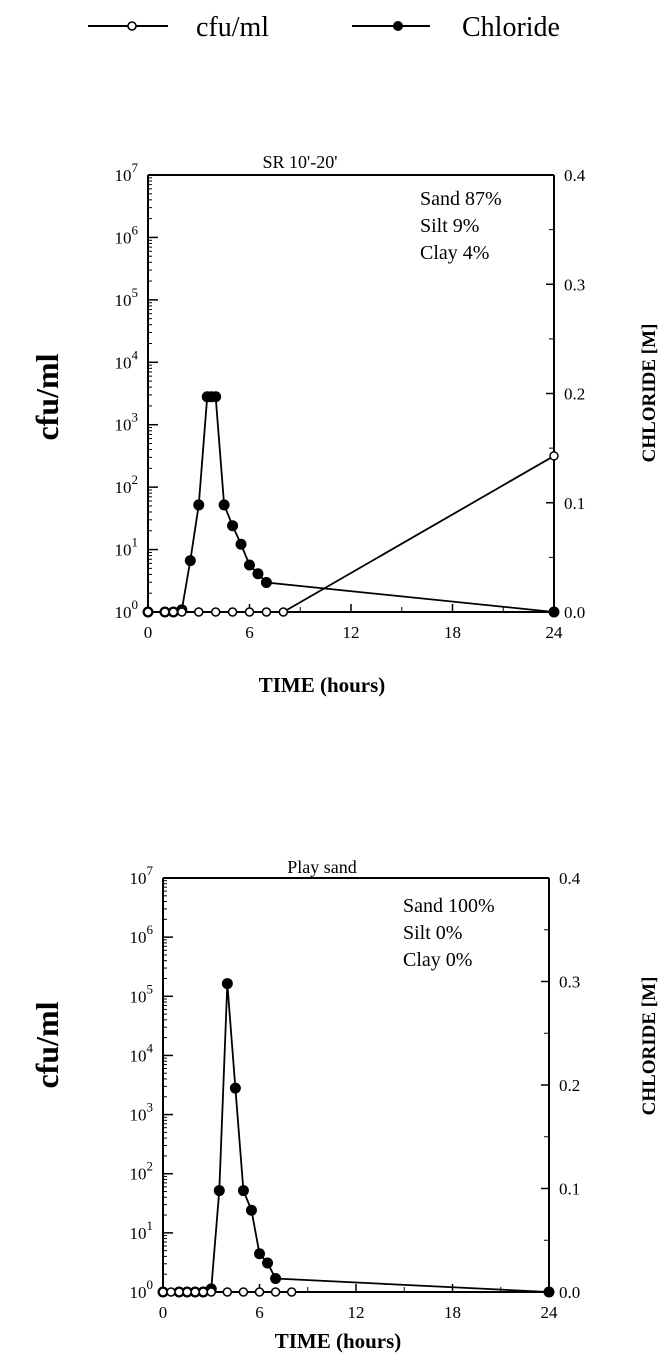 This screenshot has height=1362, width=670. What do you see at coordinates (132, 26) in the screenshot?
I see `open-circle-marker-icon` at bounding box center [132, 26].